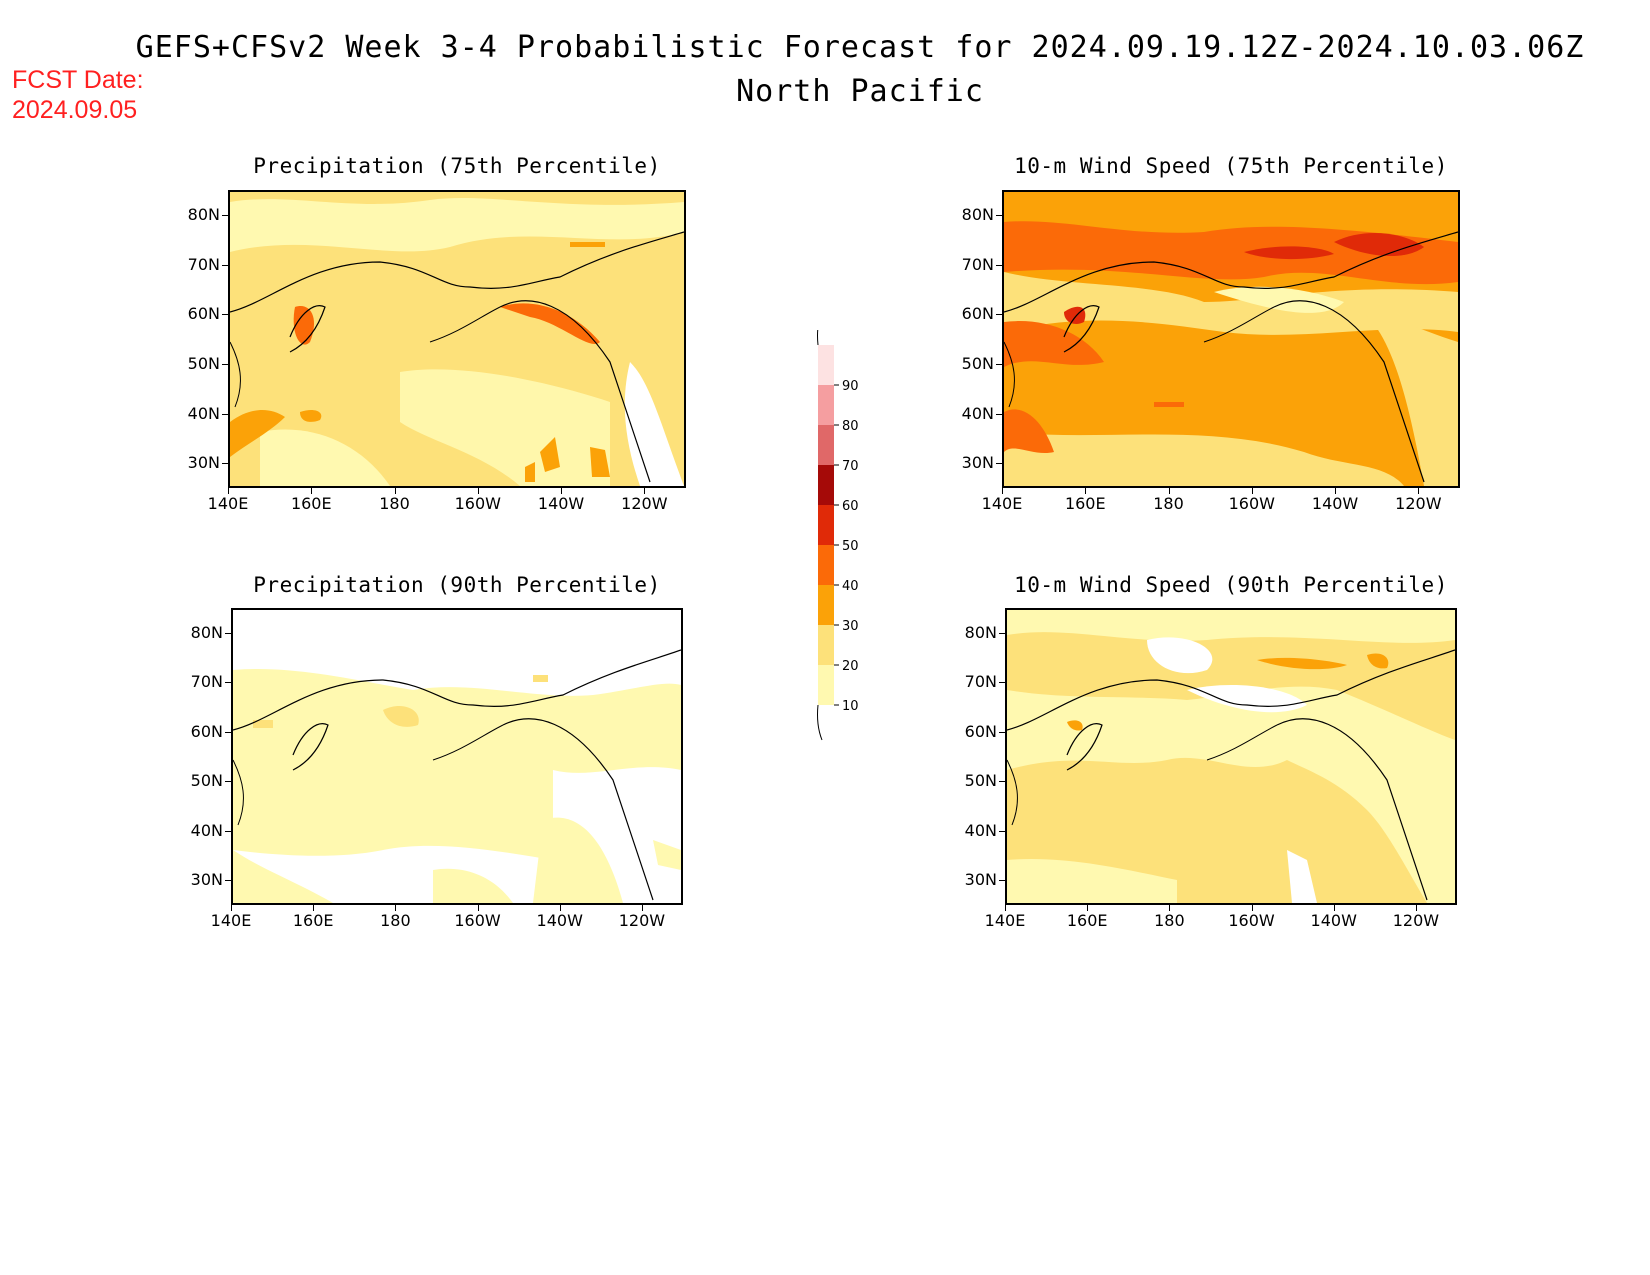  I want to click on fcst-date-label: FCST Date:, so click(78, 80).